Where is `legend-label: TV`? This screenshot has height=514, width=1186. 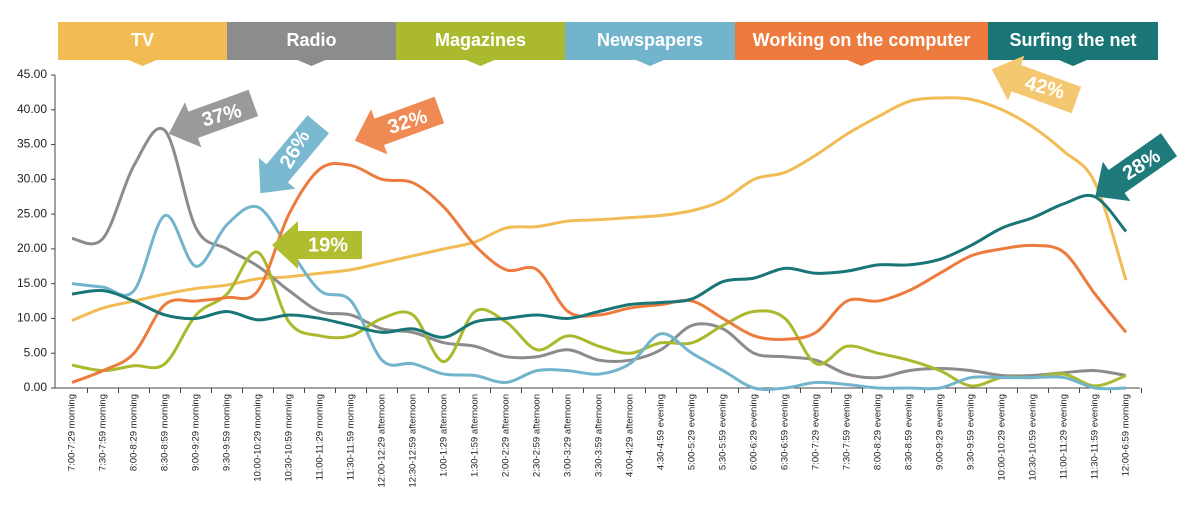
legend-label: TV is located at coordinates (142, 40).